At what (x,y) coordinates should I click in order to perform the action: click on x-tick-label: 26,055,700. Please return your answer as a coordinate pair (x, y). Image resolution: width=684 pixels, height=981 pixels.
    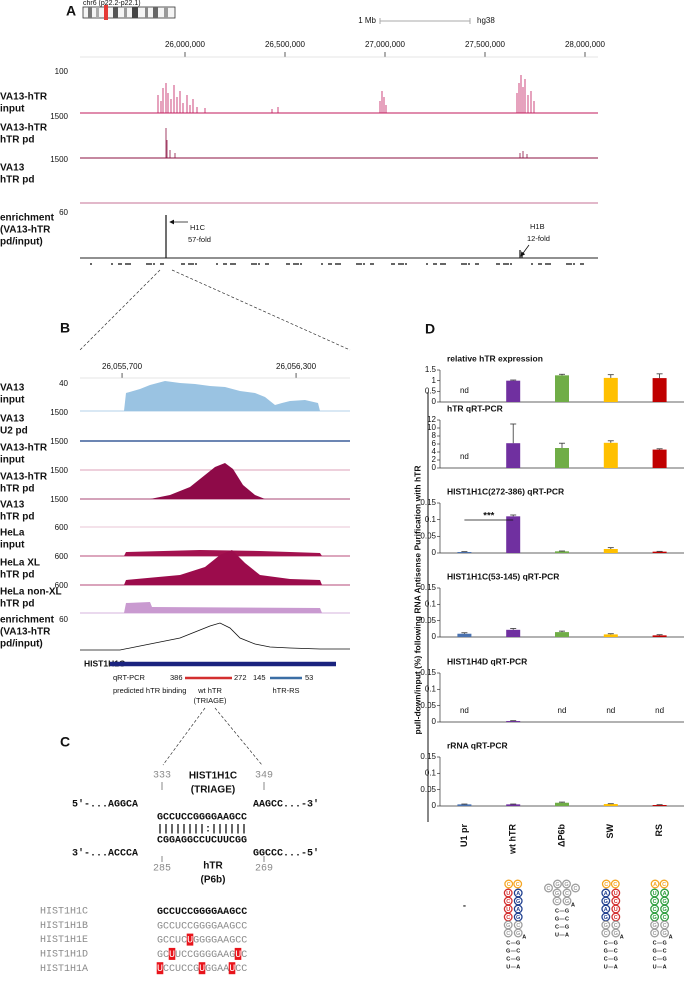
    Looking at the image, I should click on (122, 366).